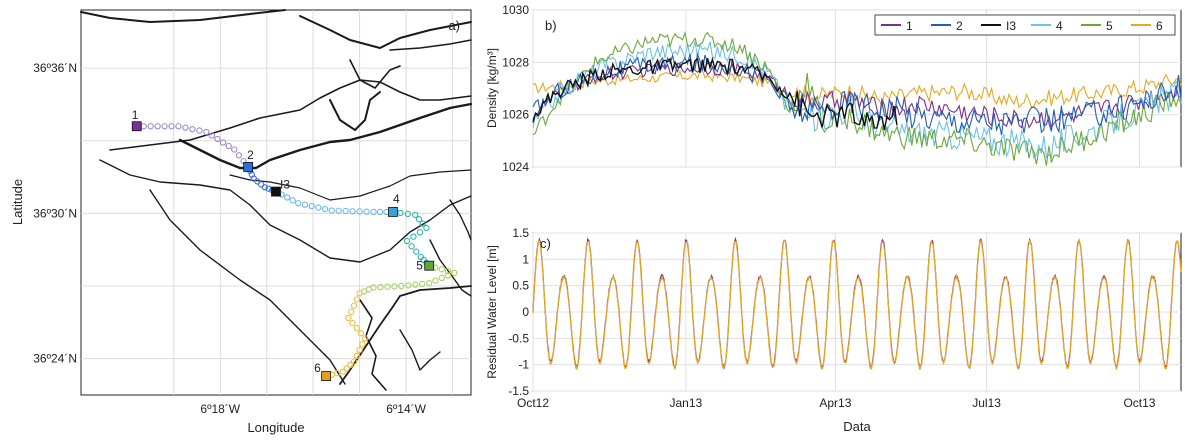  Describe the element at coordinates (317, 368) in the screenshot. I see `station-label: 6` at that location.